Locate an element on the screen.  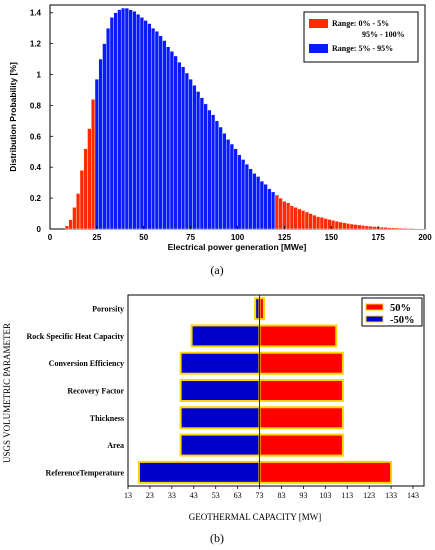
legend-label-plus: 50% is located at coordinates (400, 308).